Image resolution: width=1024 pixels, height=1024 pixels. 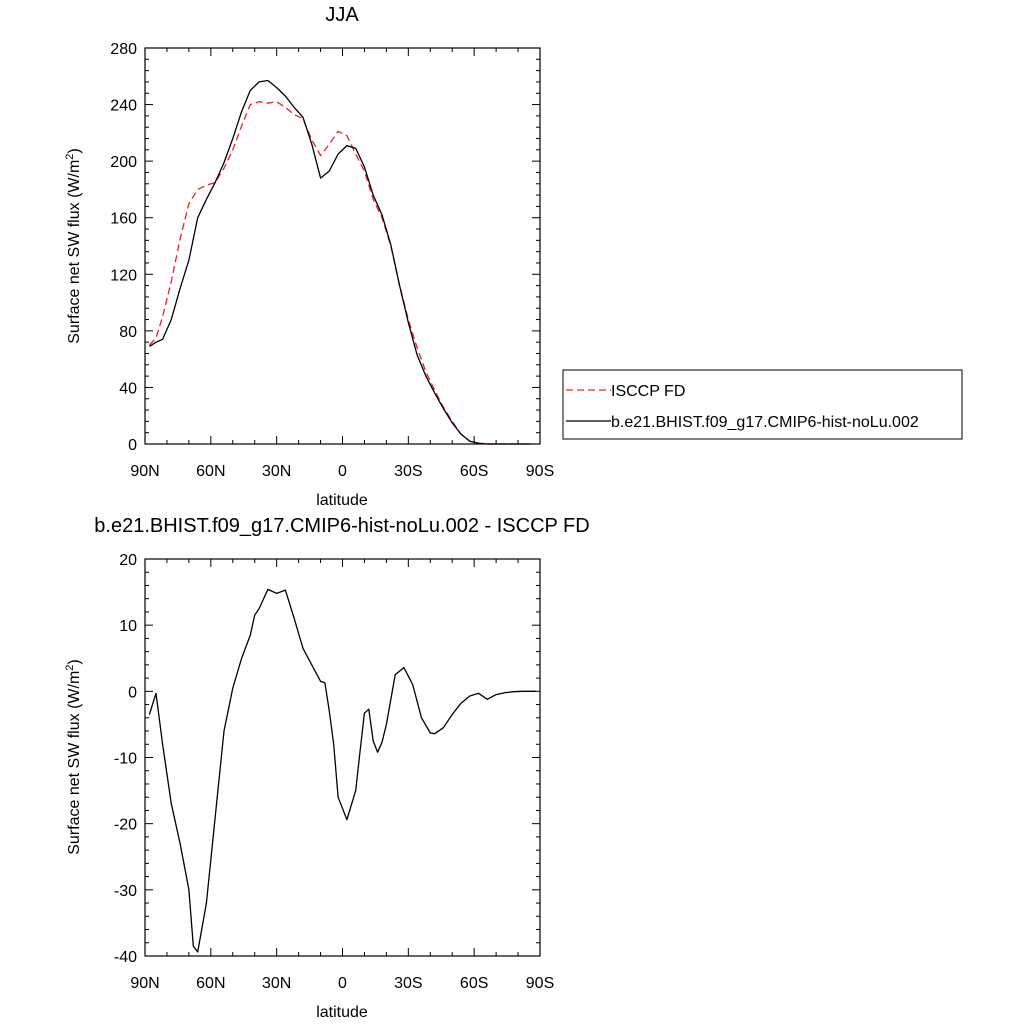 What do you see at coordinates (128, 332) in the screenshot?
I see `y-tick-label: 80` at bounding box center [128, 332].